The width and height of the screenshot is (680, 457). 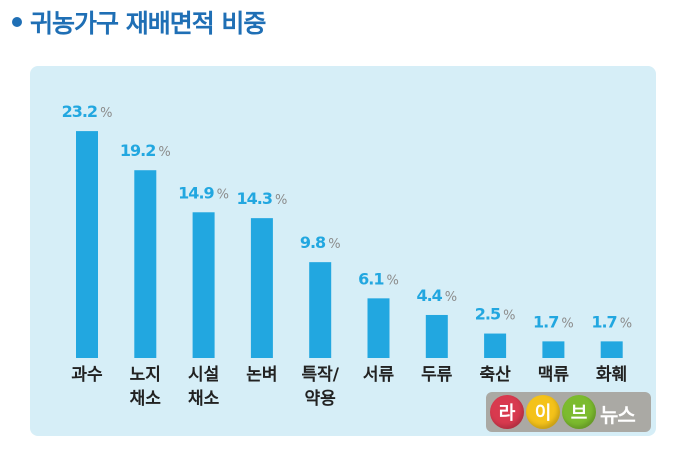 I want to click on value-number: 23.2, so click(x=79, y=111).